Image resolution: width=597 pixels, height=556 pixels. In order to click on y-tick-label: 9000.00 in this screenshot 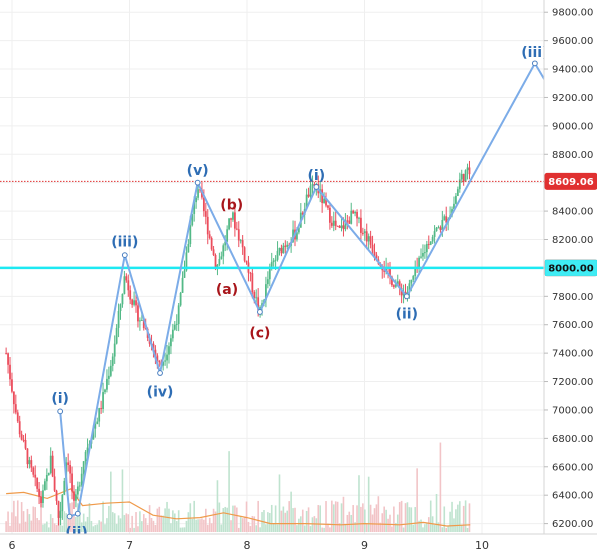, I will do `click(572, 126)`.